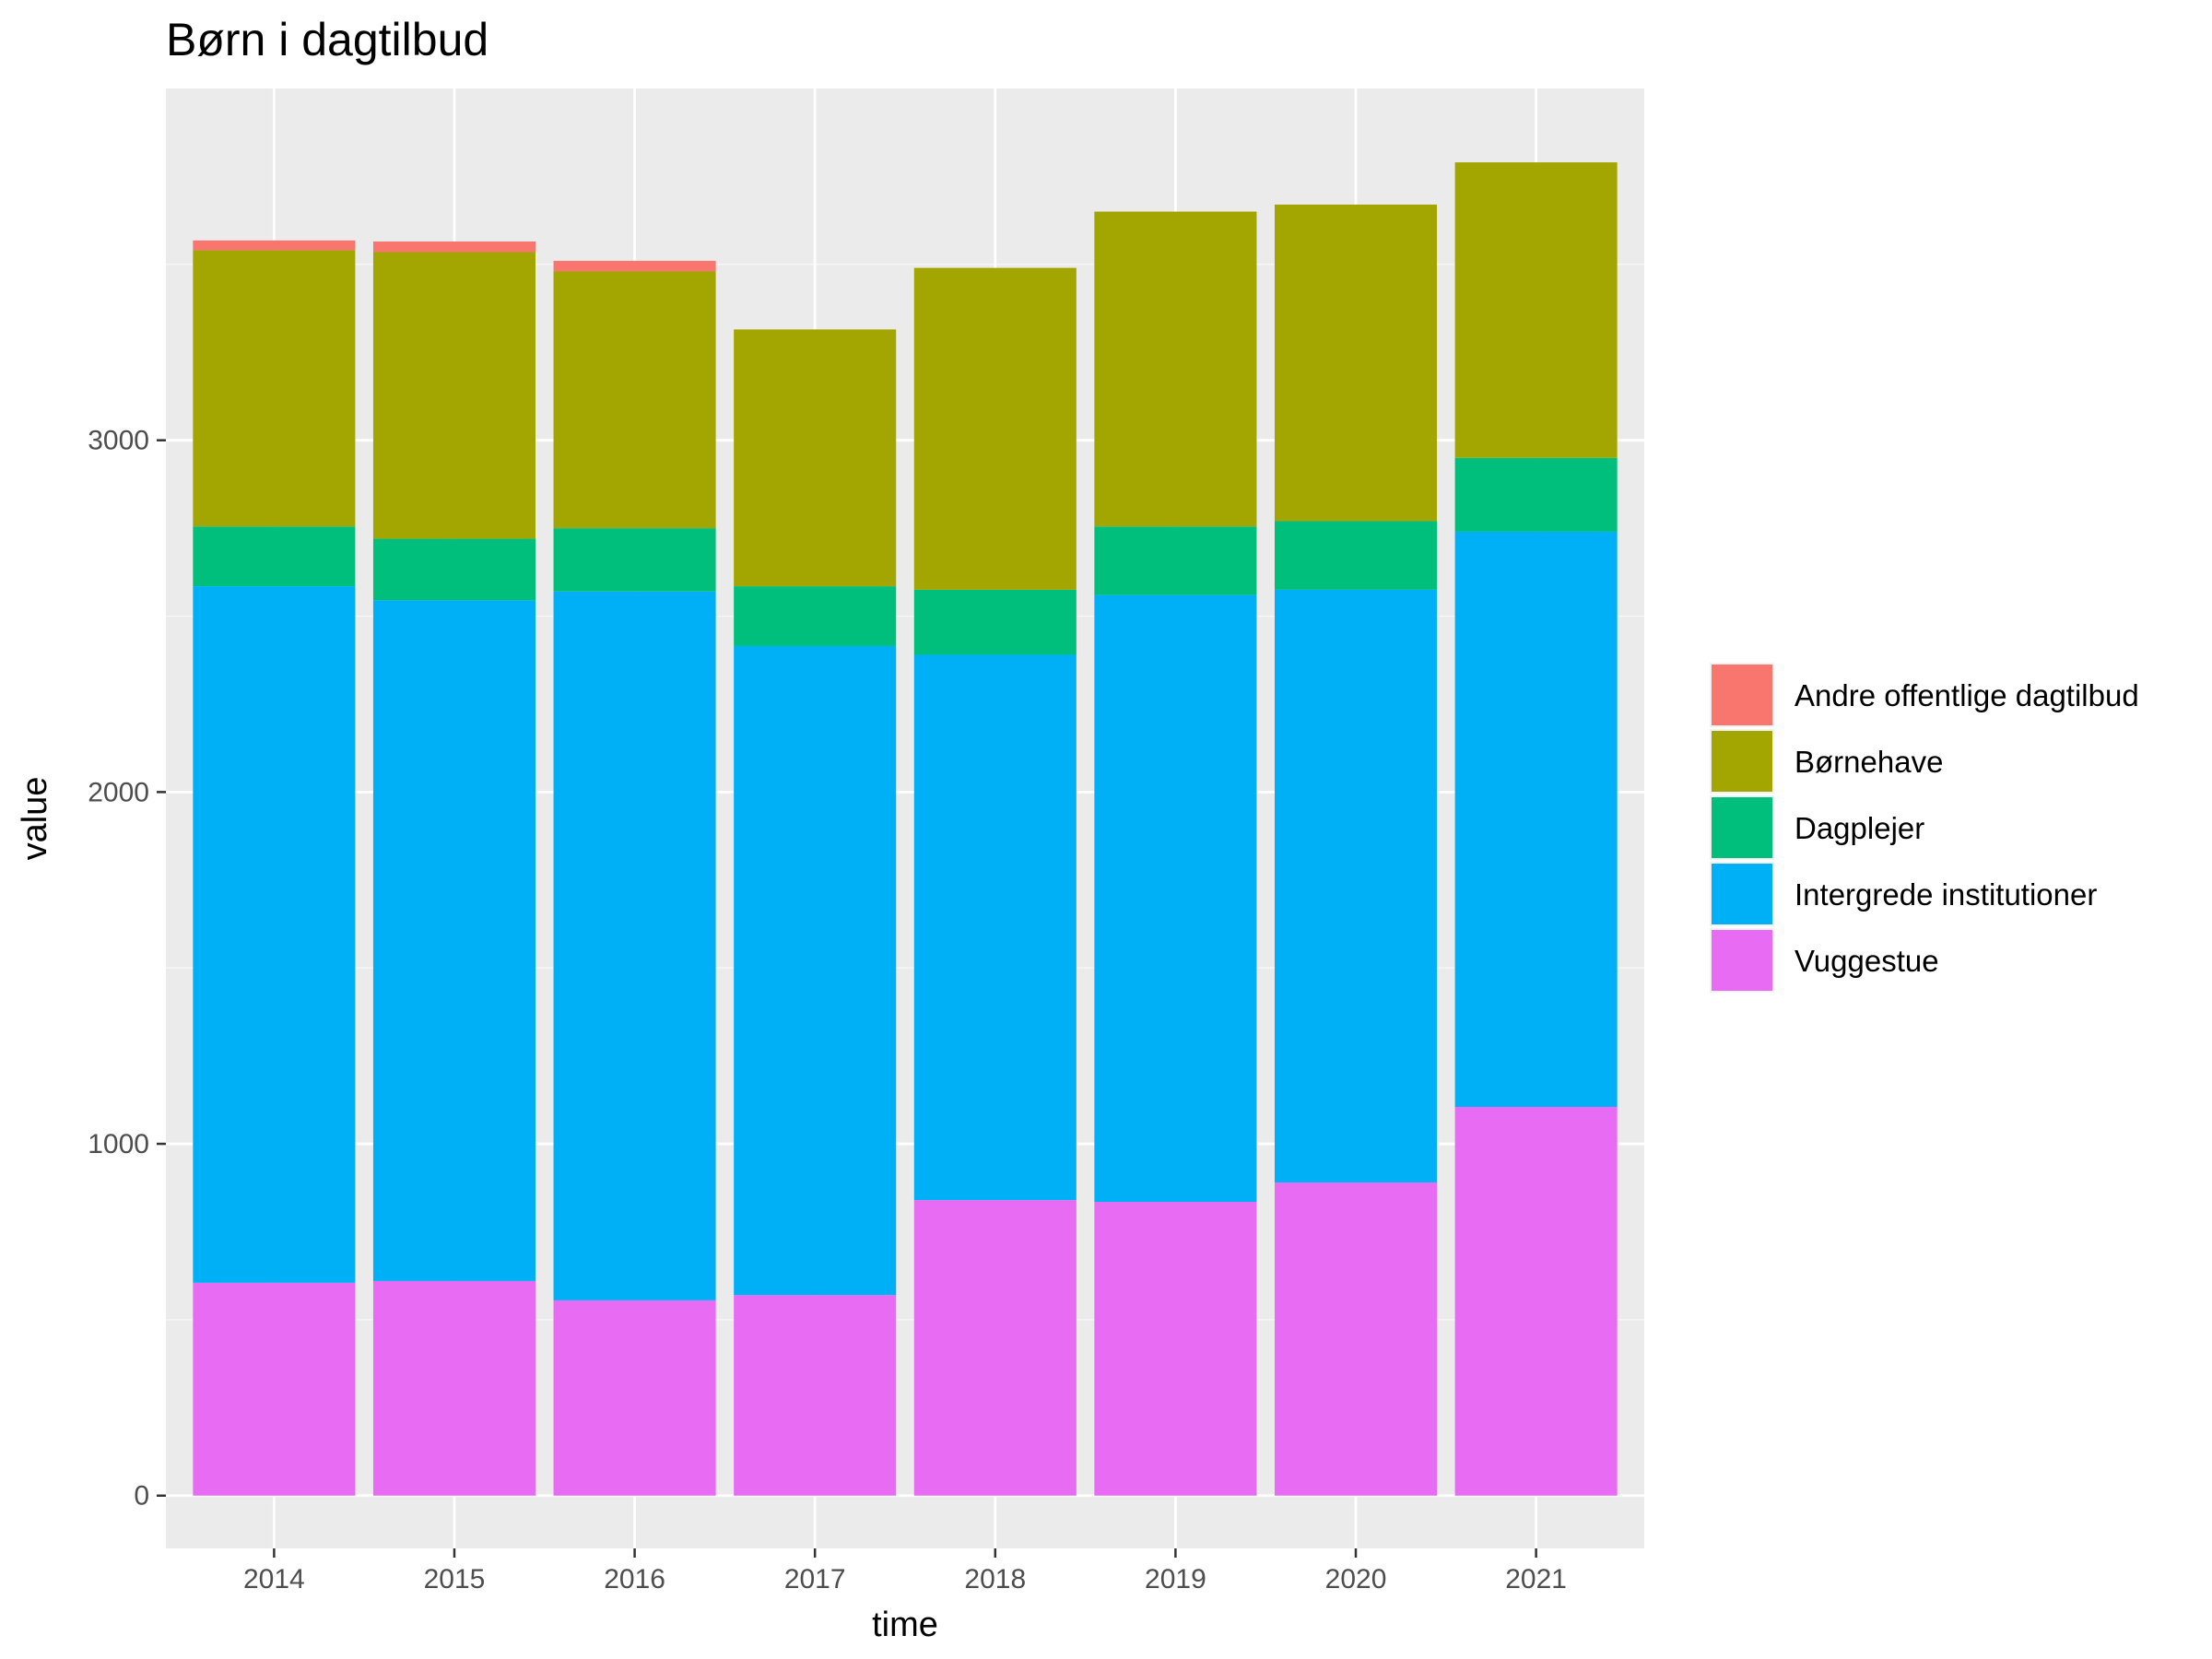  Describe the element at coordinates (634, 1579) in the screenshot. I see `x-tick-label: 2016` at that location.